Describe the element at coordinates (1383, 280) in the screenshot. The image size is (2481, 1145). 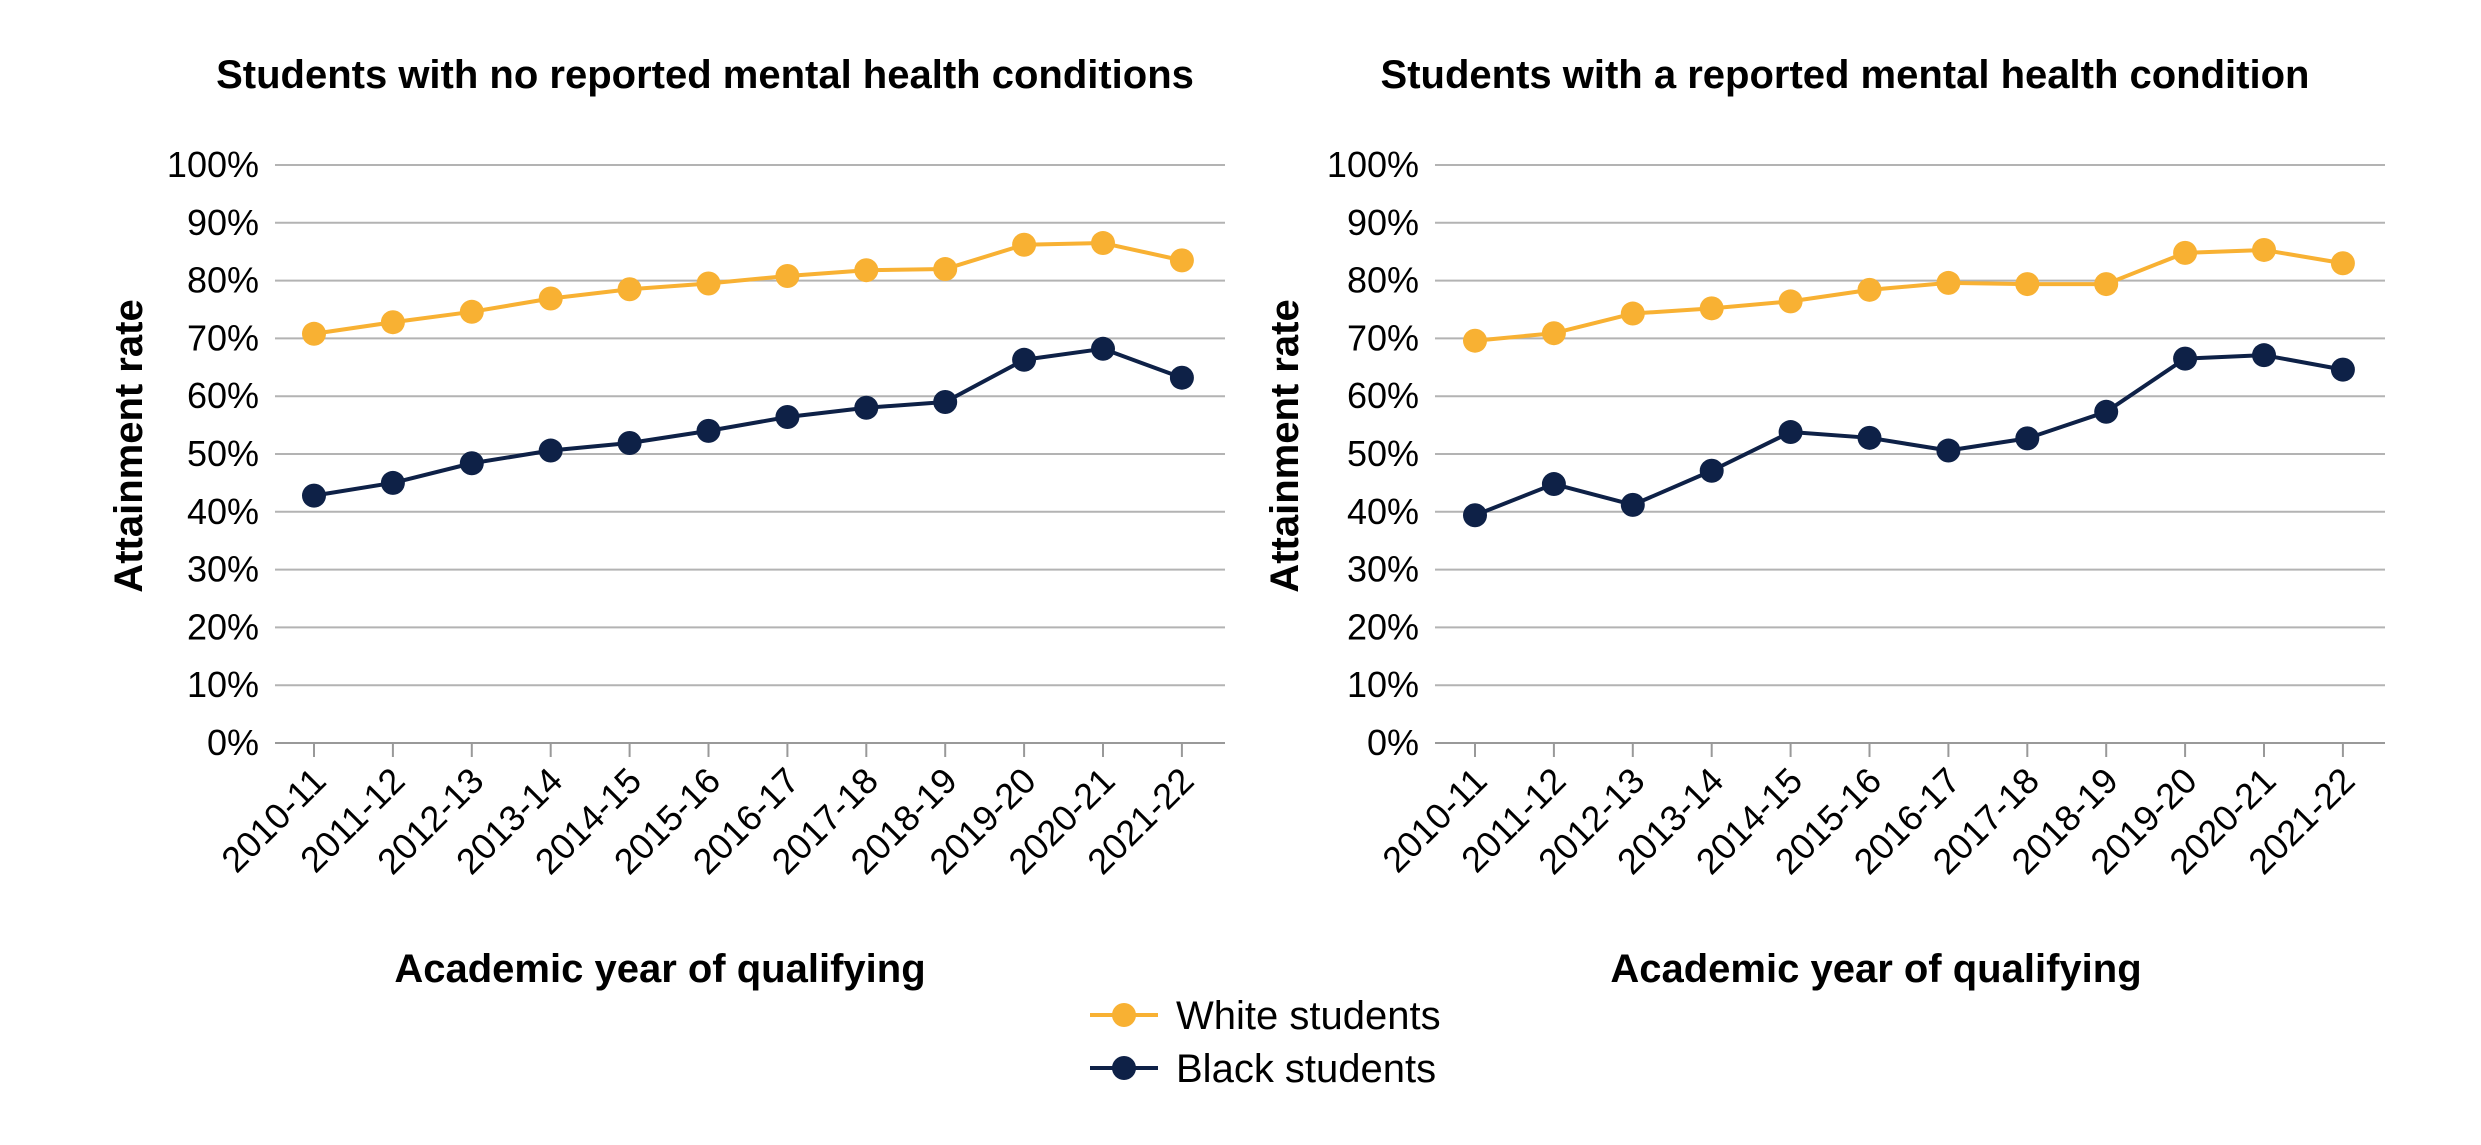
I see `chart-right-y-tick-label: 80%` at that location.